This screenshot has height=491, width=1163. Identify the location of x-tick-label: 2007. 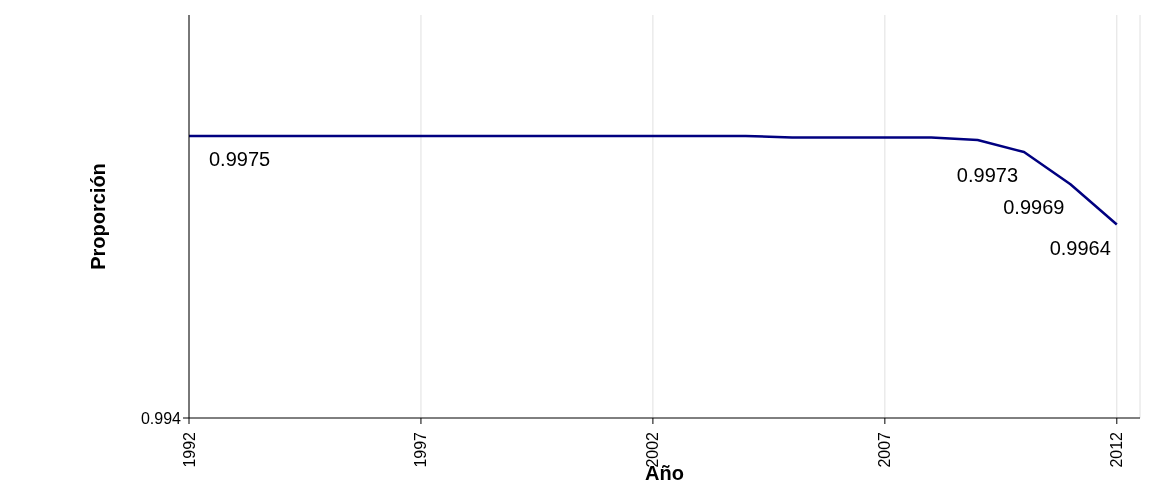
(885, 449).